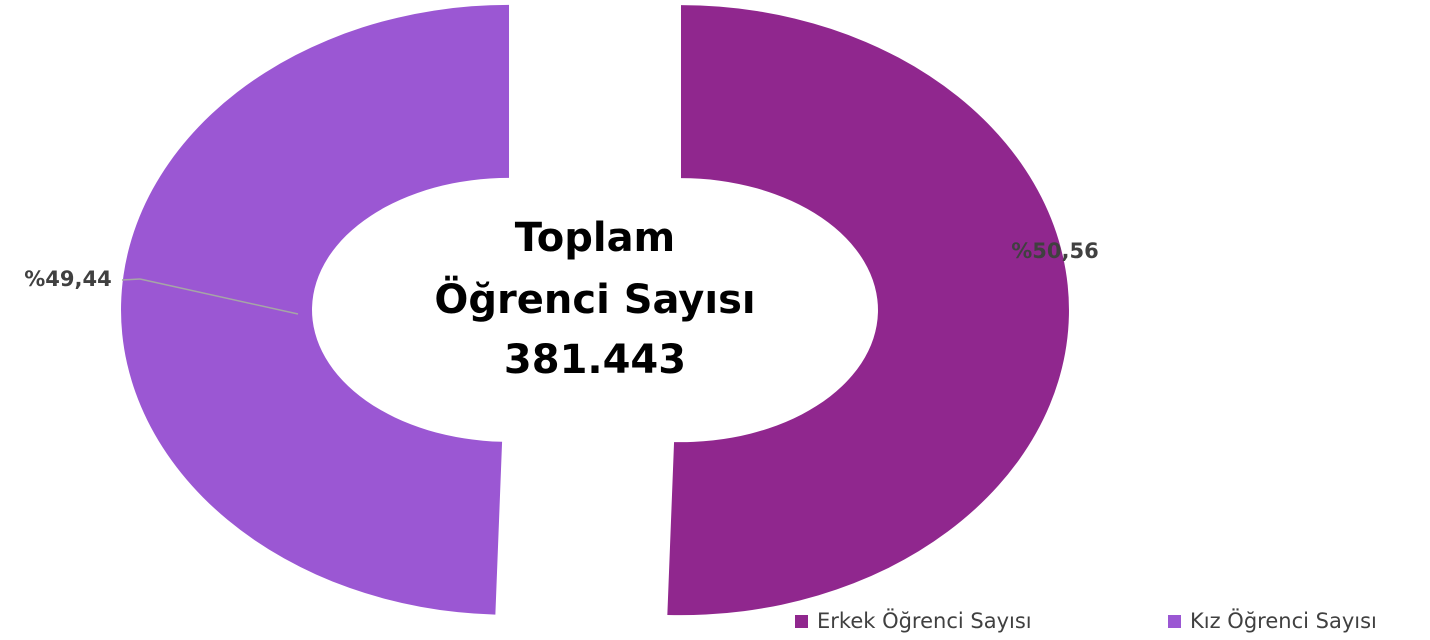 The image size is (1430, 640). I want to click on value-label: %49,44, so click(67, 279).